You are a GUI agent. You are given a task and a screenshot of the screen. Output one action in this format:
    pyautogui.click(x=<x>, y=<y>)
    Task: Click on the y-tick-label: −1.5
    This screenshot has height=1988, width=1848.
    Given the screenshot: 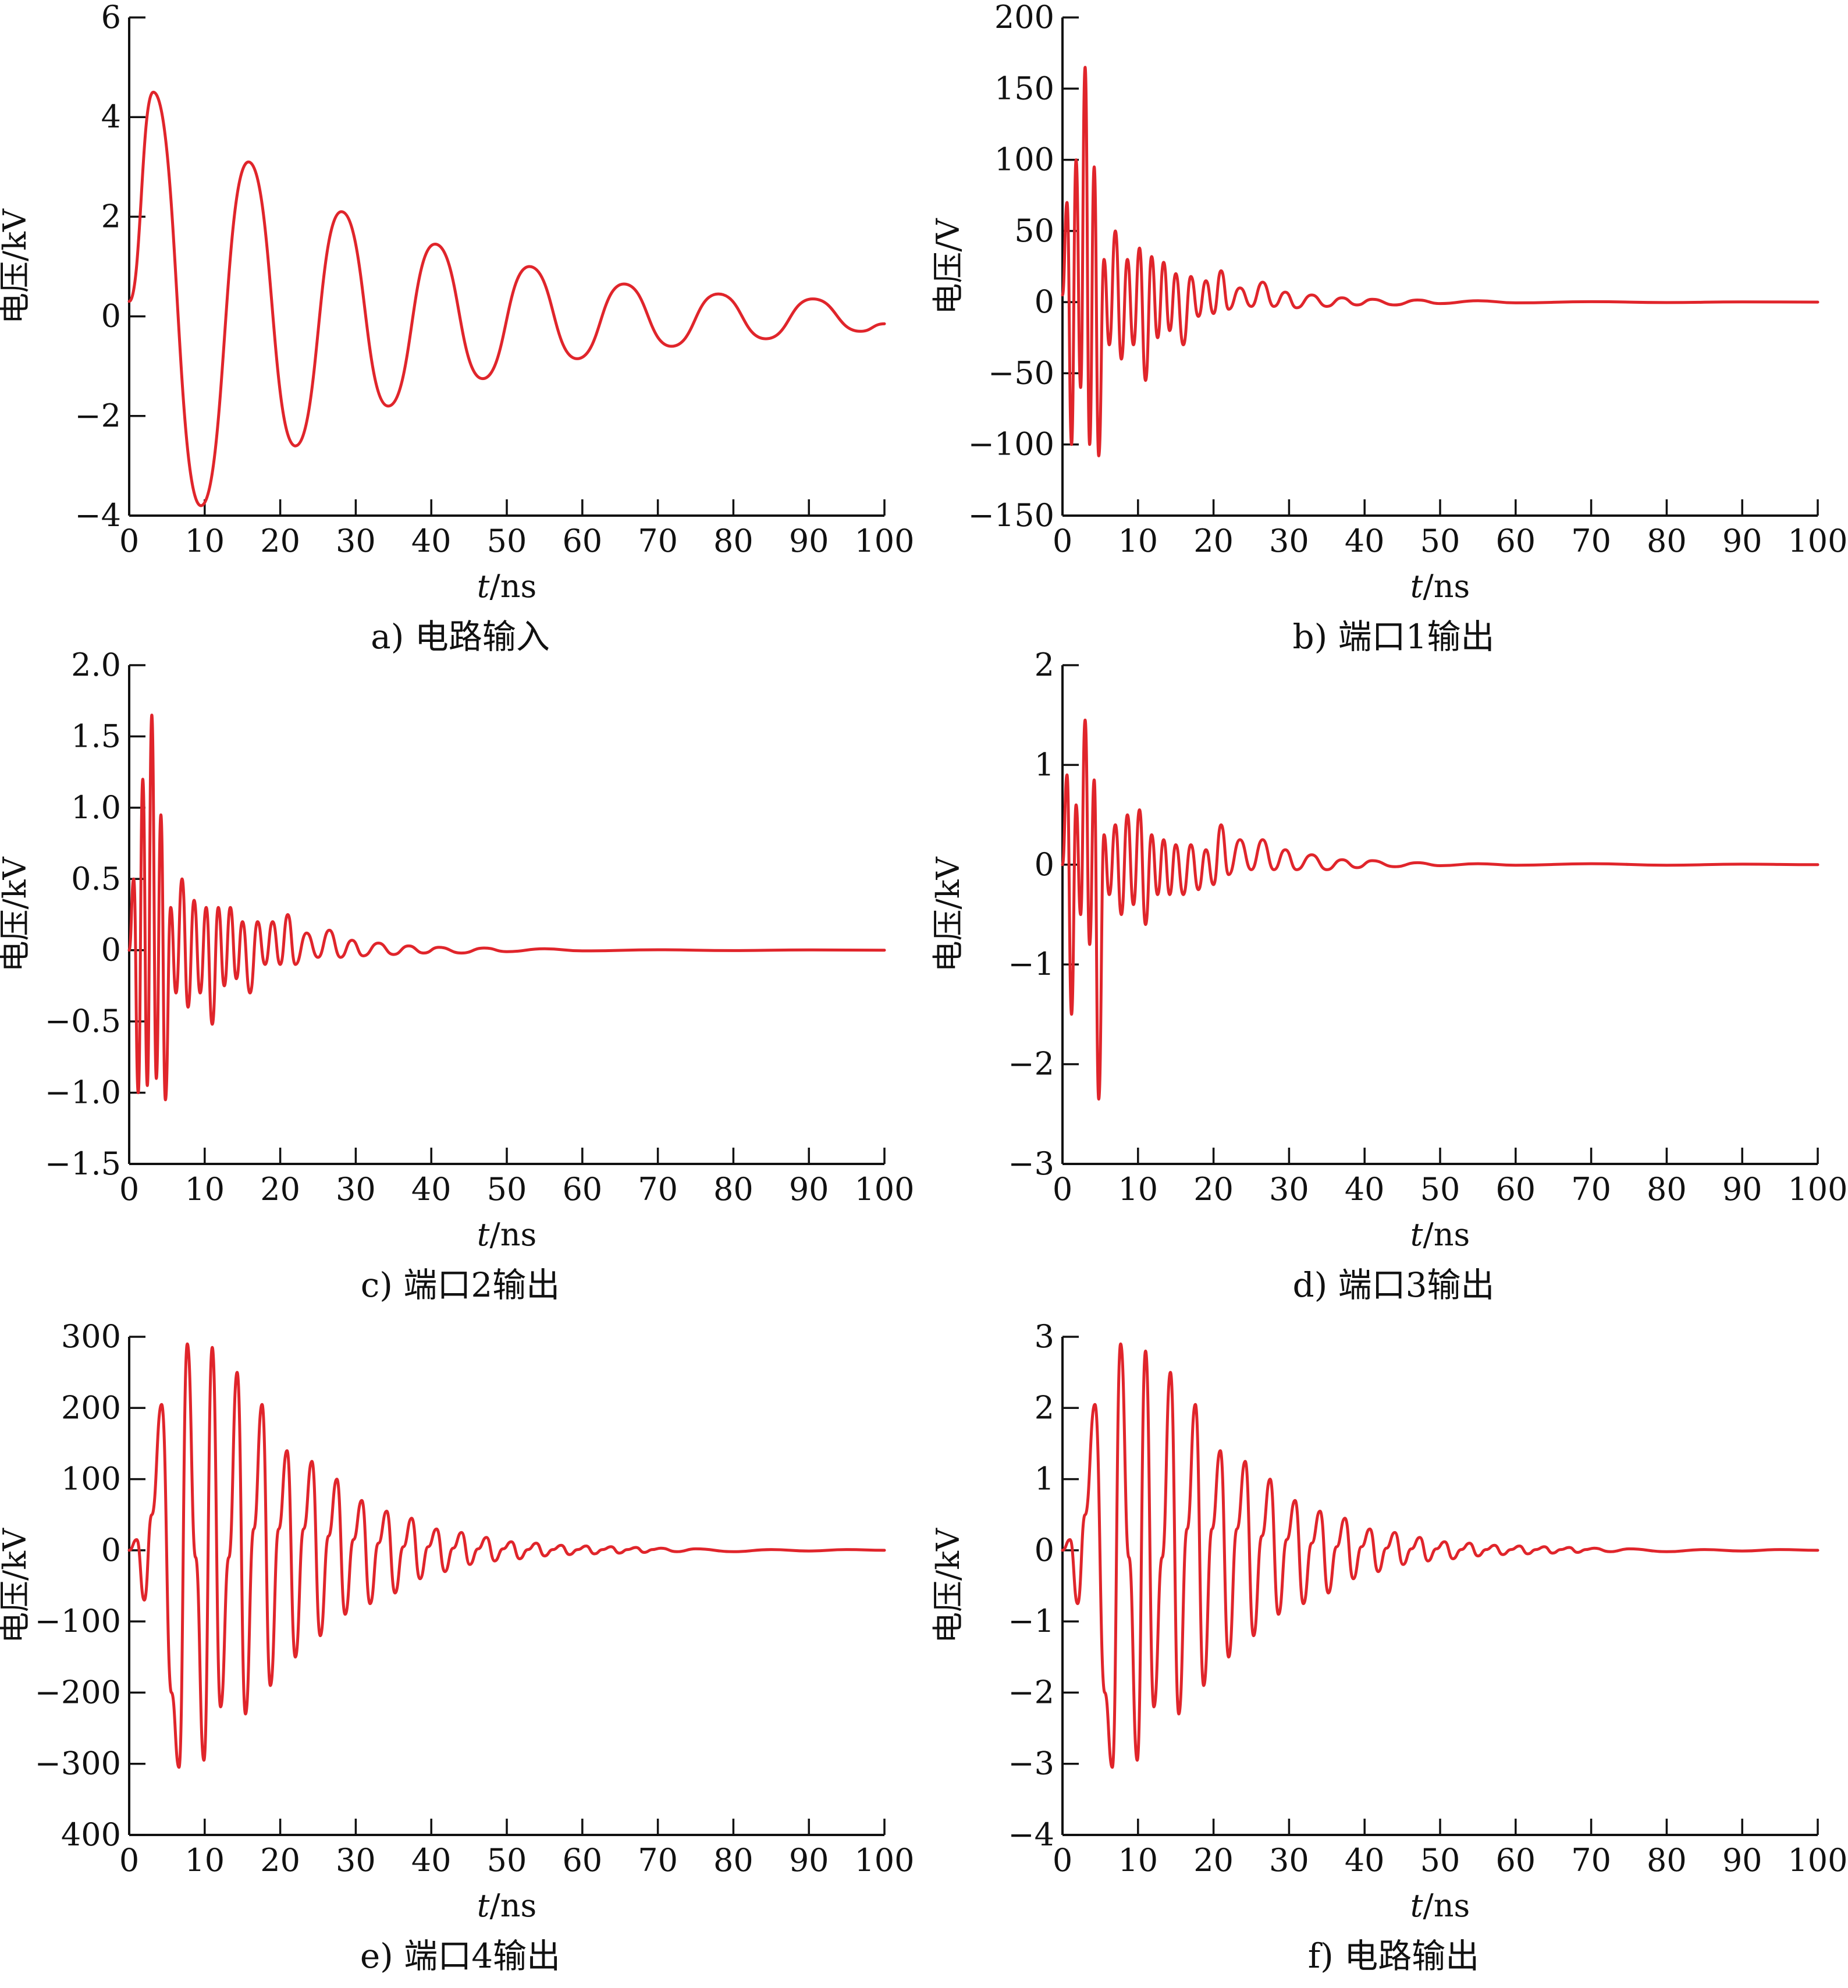 What is the action you would take?
    pyautogui.click(x=83, y=1163)
    